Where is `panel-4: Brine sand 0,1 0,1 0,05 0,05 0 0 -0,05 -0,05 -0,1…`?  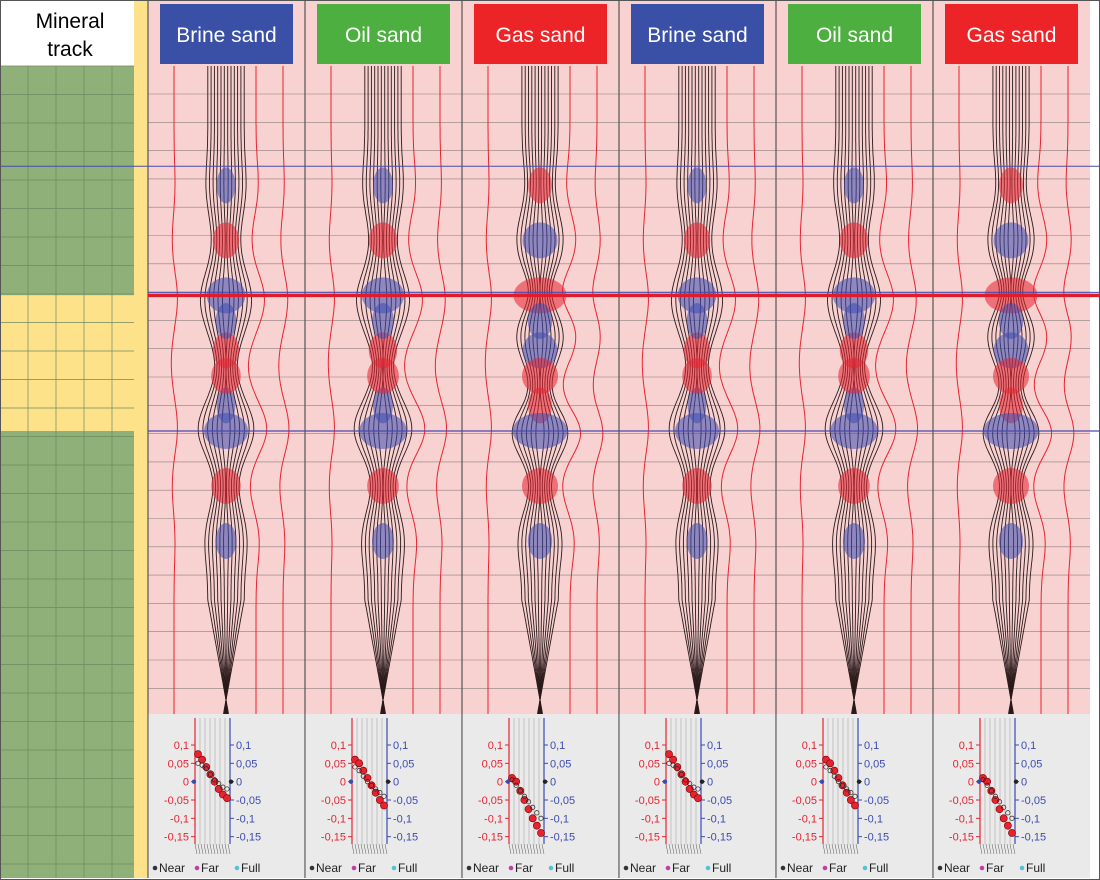 panel-4: Brine sand 0,1 0,1 0,05 0,05 0 0 -0,05 -0,05 -0,1… is located at coordinates (697, 439).